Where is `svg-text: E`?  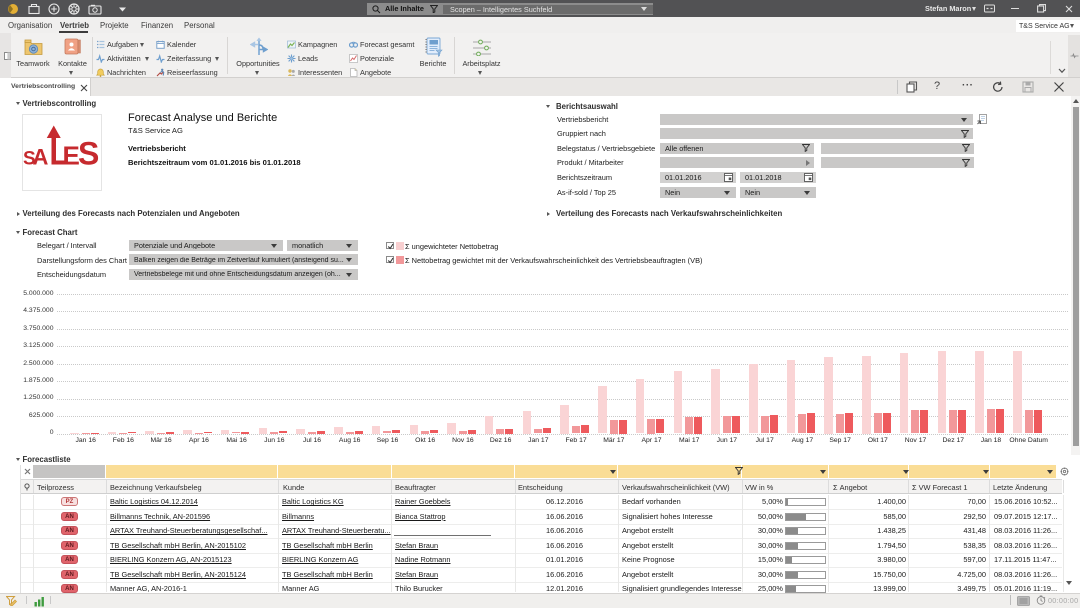 svg-text: E is located at coordinates (71, 156).